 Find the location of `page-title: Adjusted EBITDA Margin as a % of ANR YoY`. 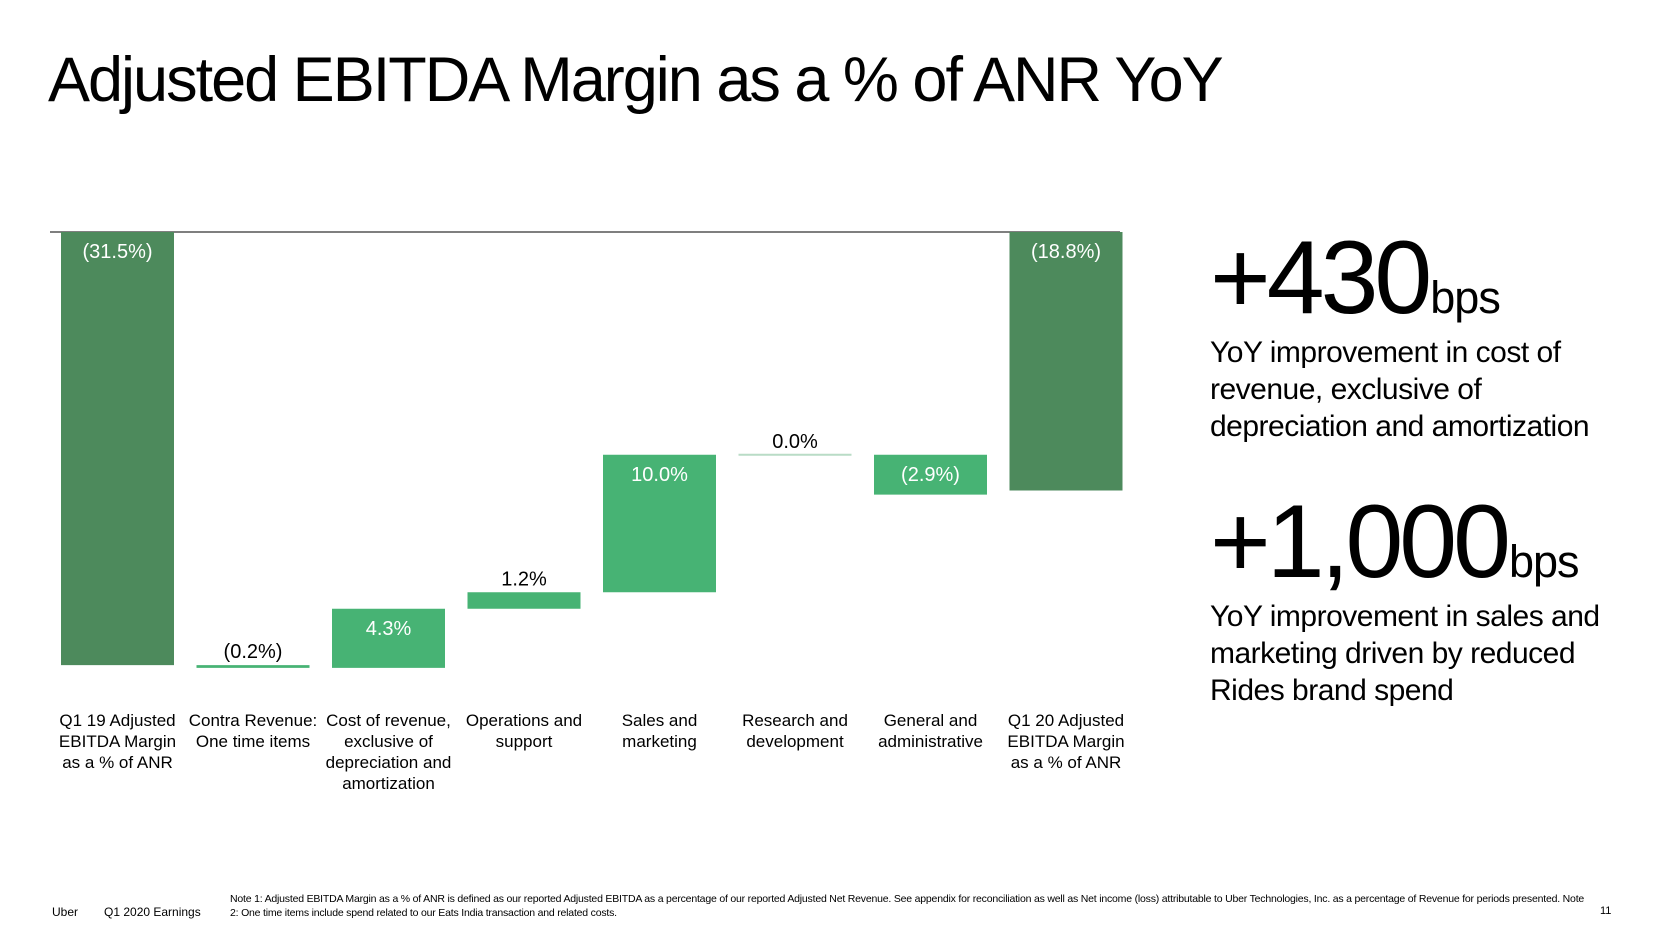

page-title: Adjusted EBITDA Margin as a % of ANR YoY is located at coordinates (636, 80).